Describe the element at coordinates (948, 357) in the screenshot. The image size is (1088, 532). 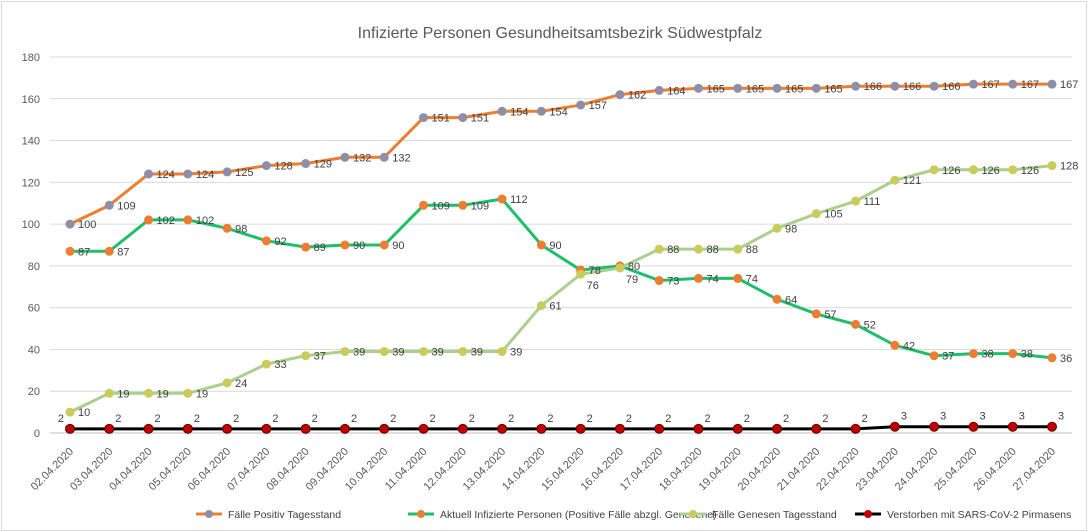
I see `data-label: 37` at that location.